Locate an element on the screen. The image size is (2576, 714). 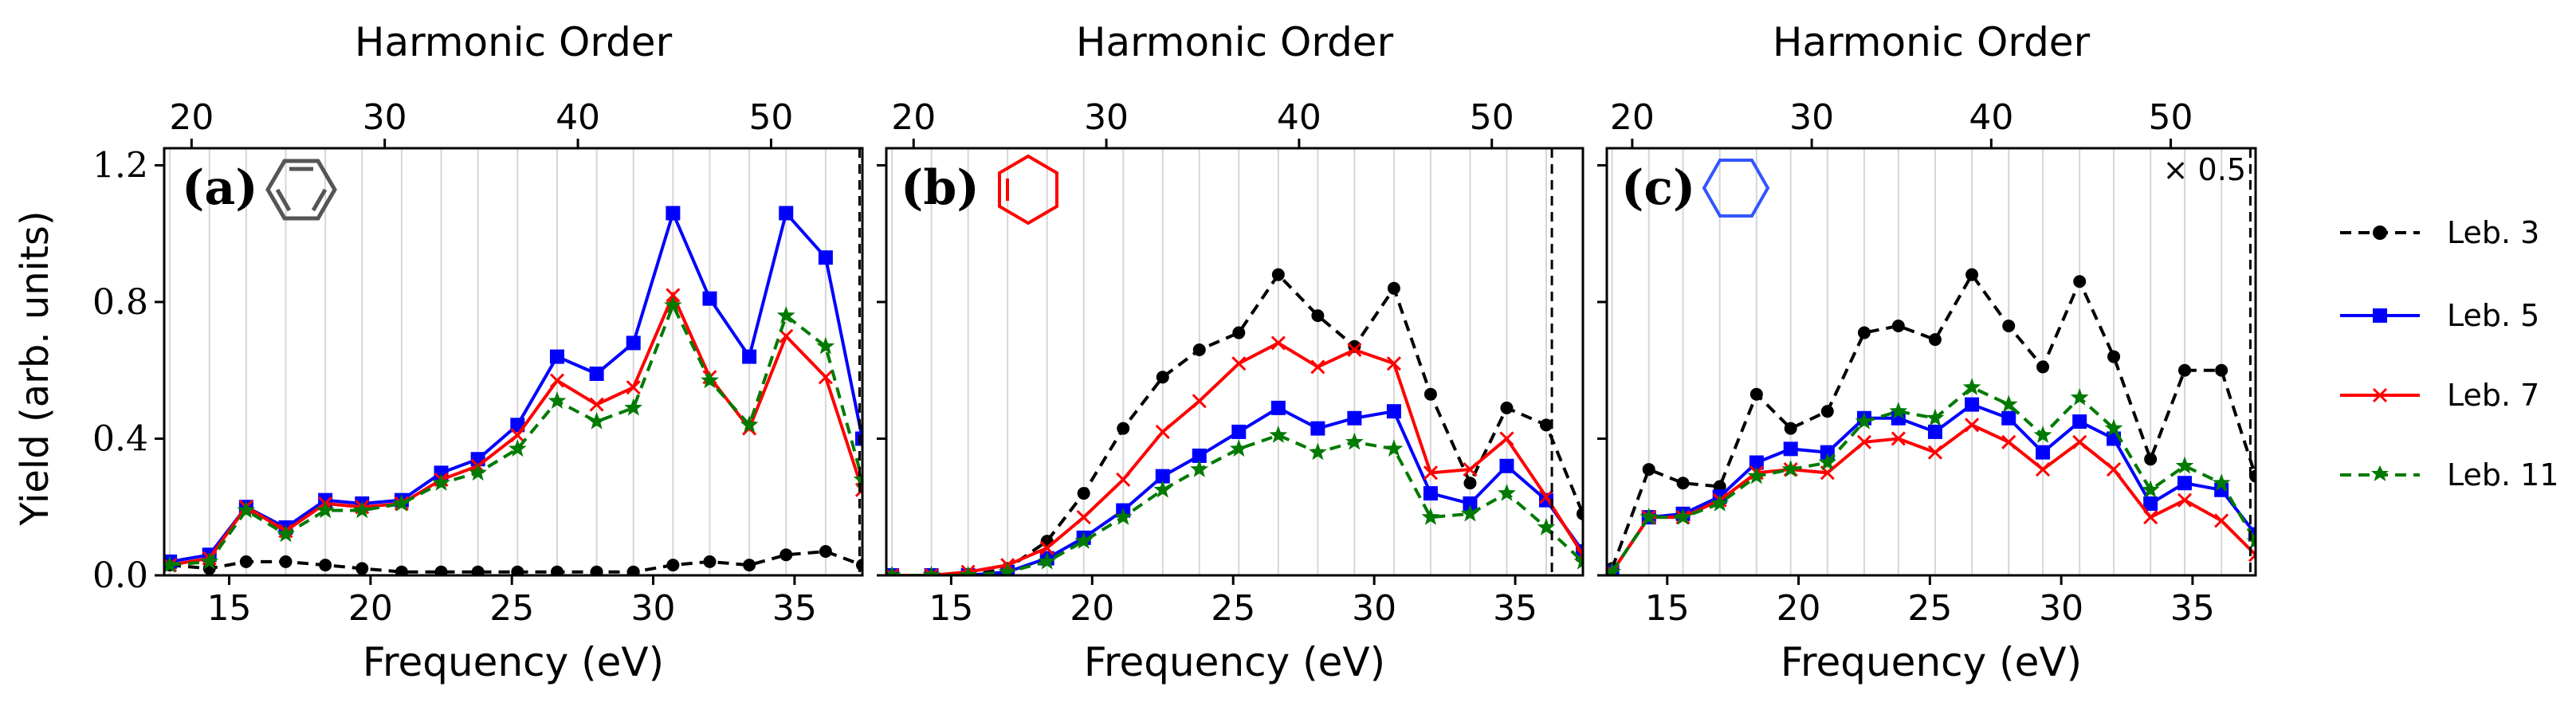
x-tick-label: 20 is located at coordinates (1092, 608).